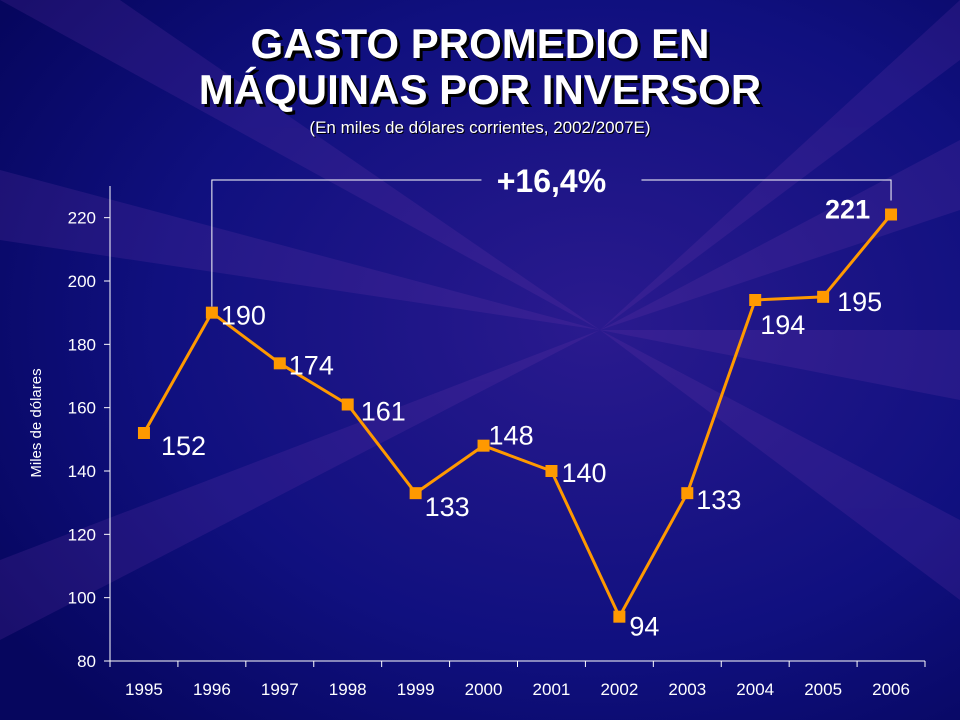 Image resolution: width=960 pixels, height=720 pixels. I want to click on title-line-2: MÁQUINAS POR INVERSOR, so click(480, 89).